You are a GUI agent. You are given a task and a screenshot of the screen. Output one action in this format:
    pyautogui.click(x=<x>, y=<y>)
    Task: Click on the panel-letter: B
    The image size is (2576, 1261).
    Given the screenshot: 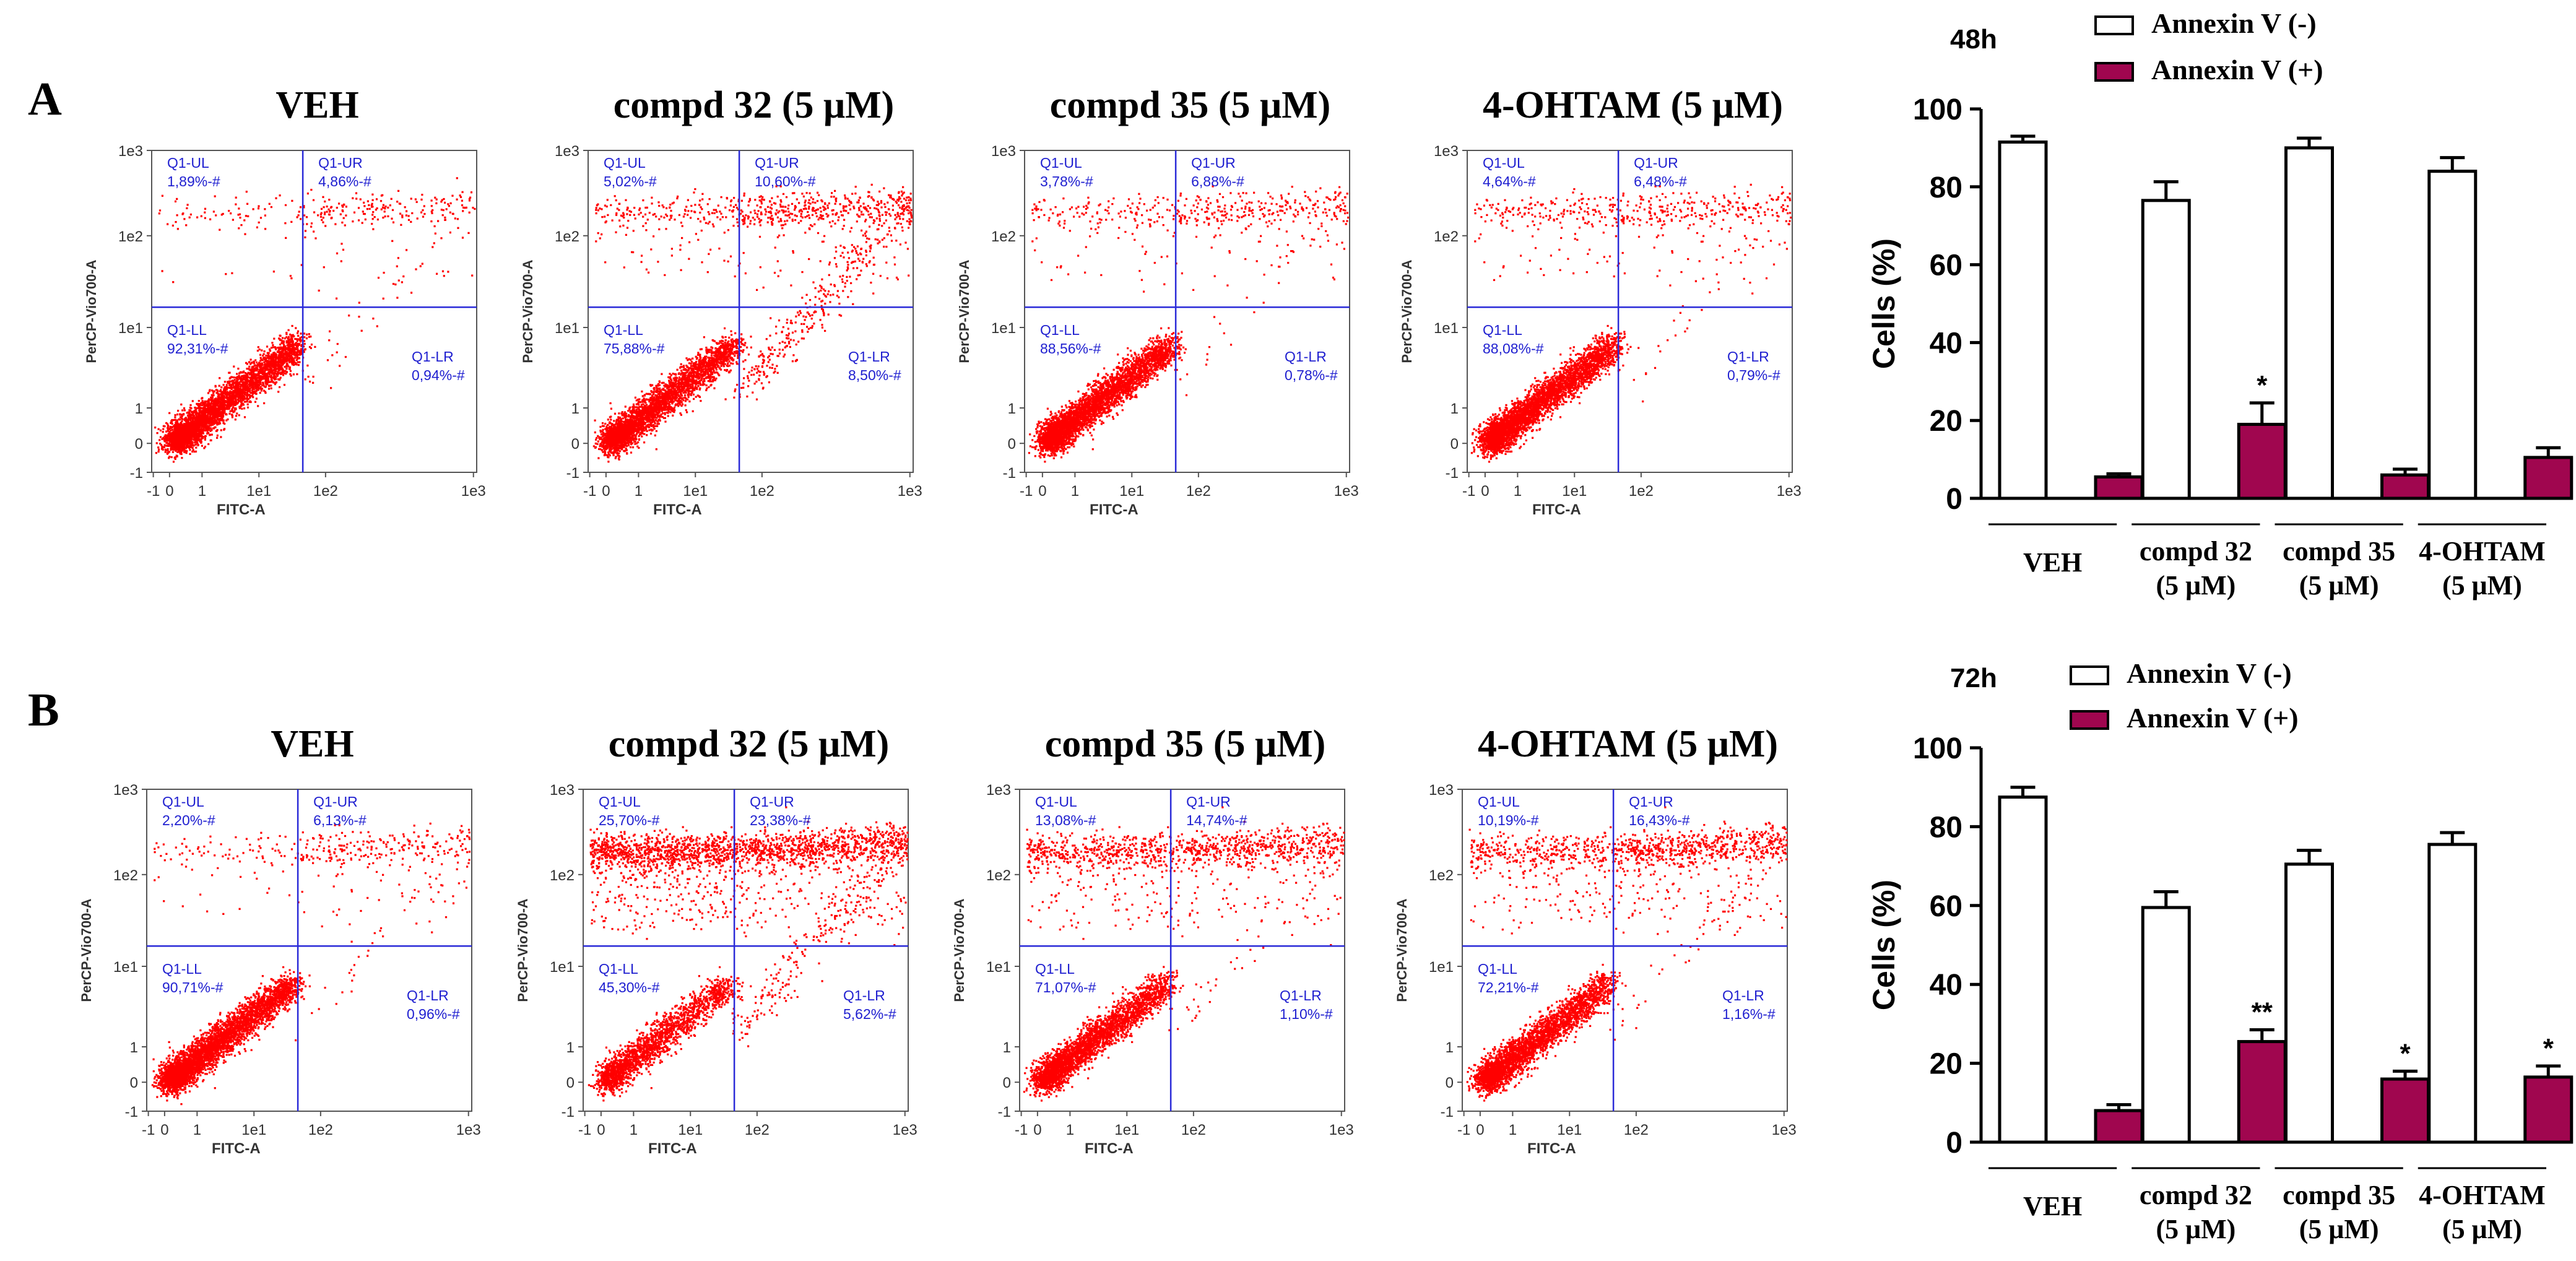 What is the action you would take?
    pyautogui.click(x=43, y=710)
    